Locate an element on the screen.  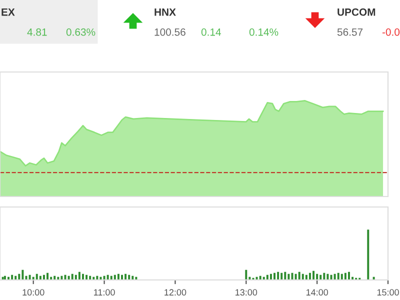
x-tick-label: 10:00 is located at coordinates (33, 292).